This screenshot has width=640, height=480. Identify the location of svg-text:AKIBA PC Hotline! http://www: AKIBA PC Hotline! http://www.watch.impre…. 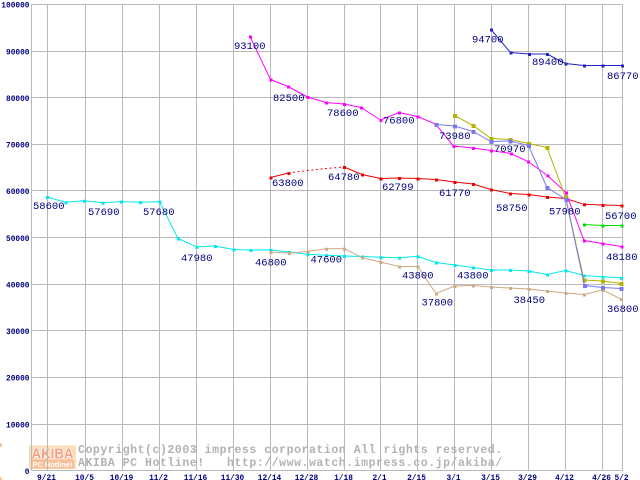
(290, 463).